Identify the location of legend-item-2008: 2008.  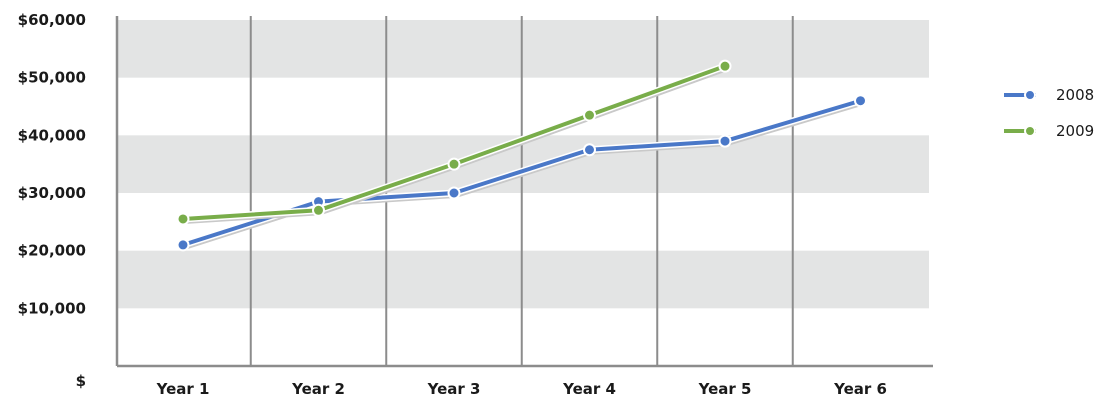
(1049, 95).